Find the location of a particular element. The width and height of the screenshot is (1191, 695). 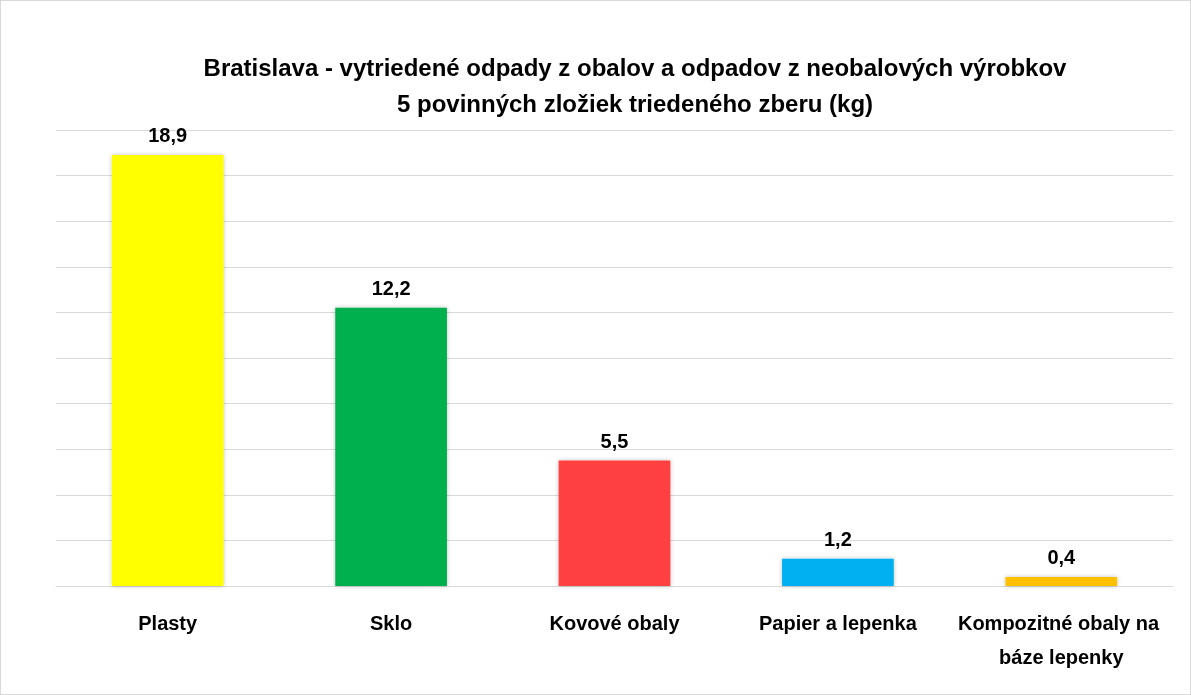

data-label: 18,9 is located at coordinates (168, 135).